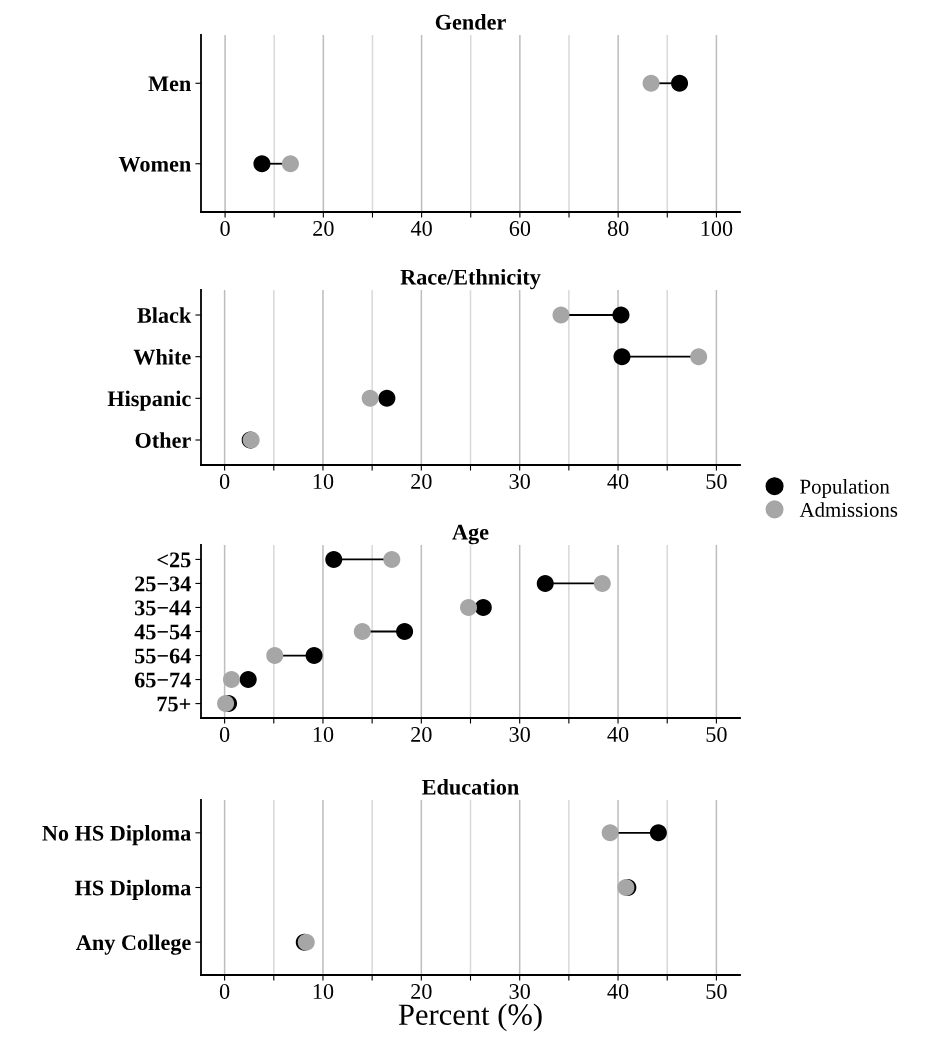 The height and width of the screenshot is (1047, 945). What do you see at coordinates (169, 84) in the screenshot?
I see `y-tick-label: Men` at bounding box center [169, 84].